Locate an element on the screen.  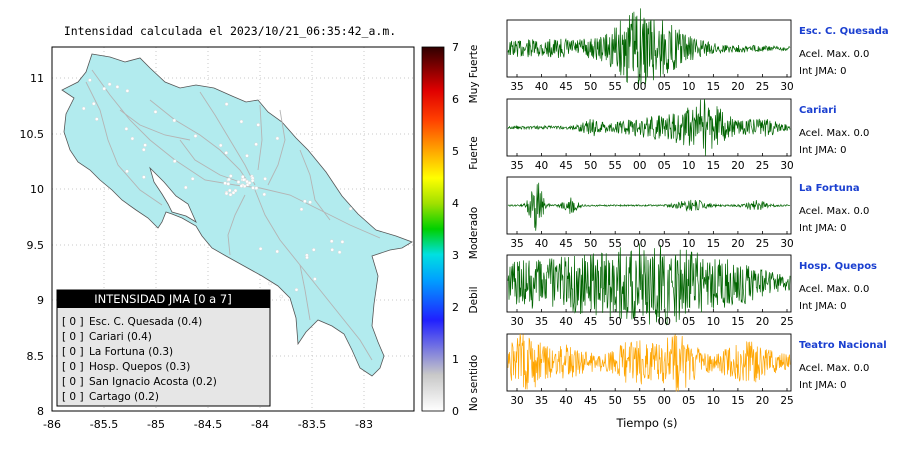
time-axis-label: Tiempo (s) is located at coordinates (646, 423).